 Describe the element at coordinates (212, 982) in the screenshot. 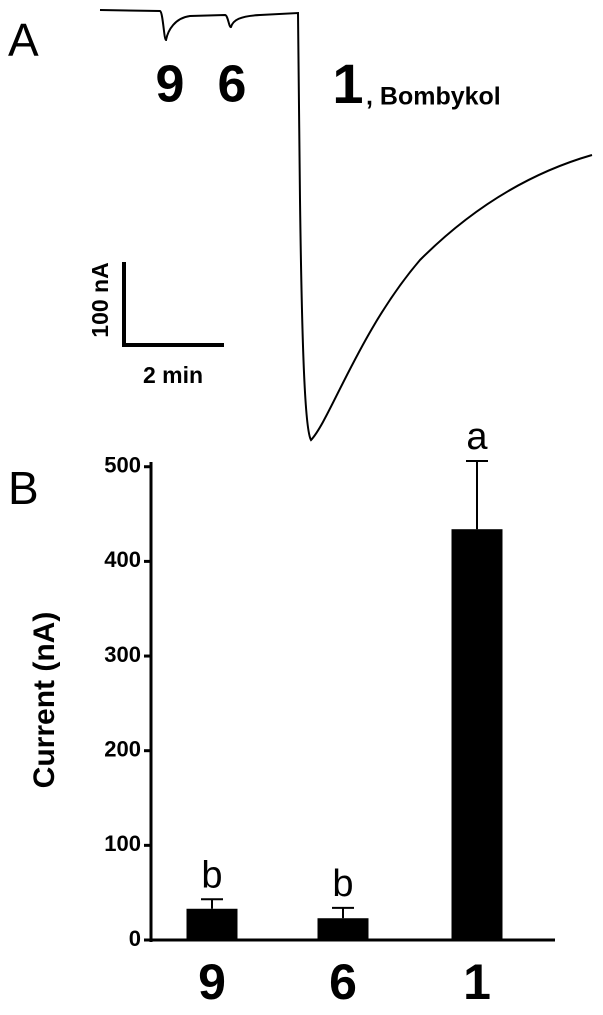

I see `x-tick-label: 9` at that location.